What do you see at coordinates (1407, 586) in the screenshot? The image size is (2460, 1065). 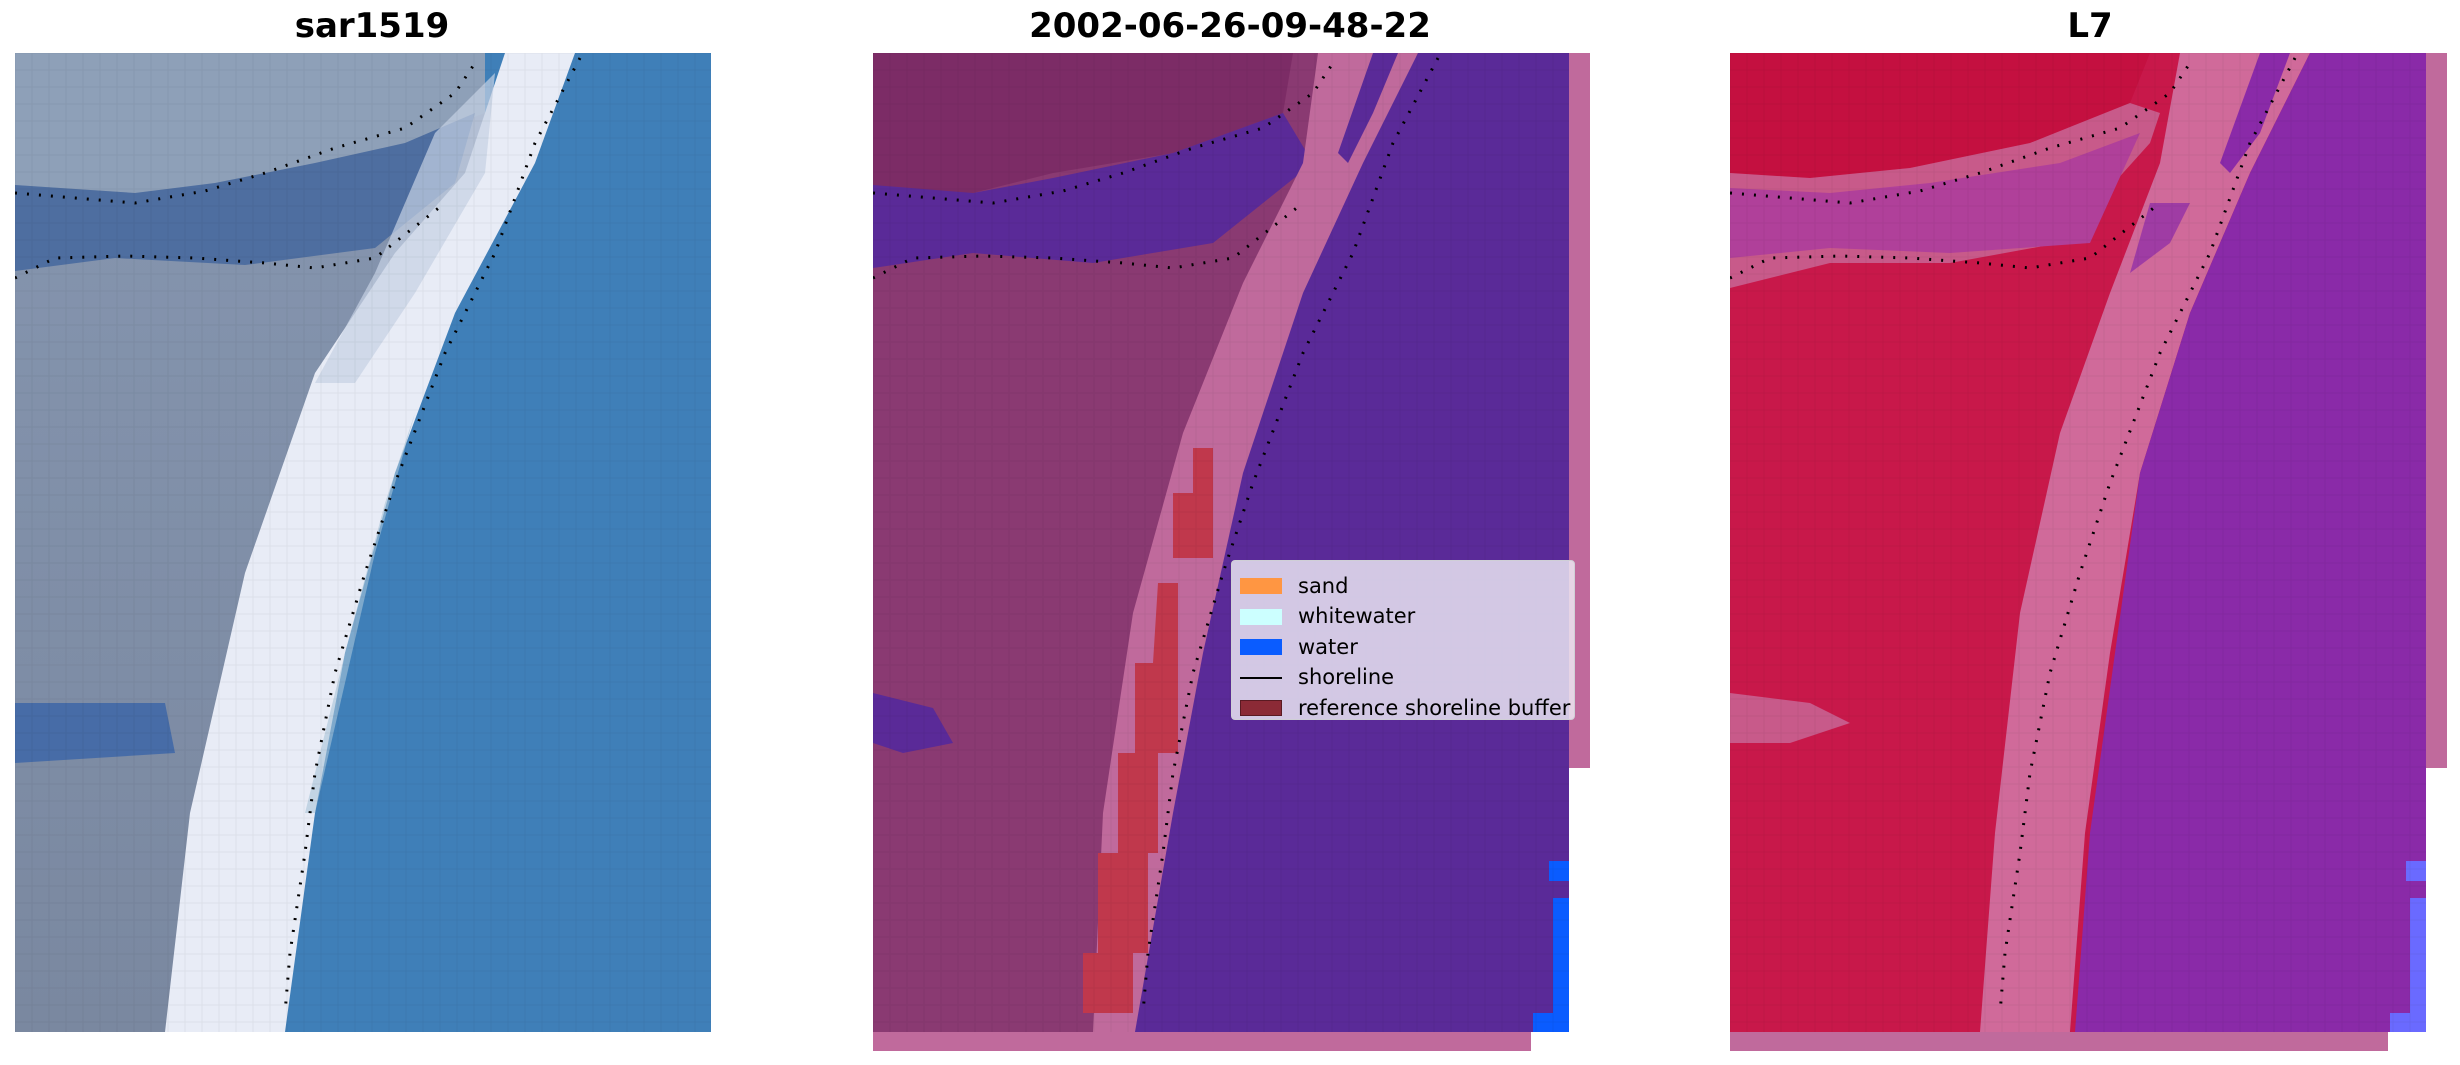 I see `legend-item-sand: sand` at bounding box center [1407, 586].